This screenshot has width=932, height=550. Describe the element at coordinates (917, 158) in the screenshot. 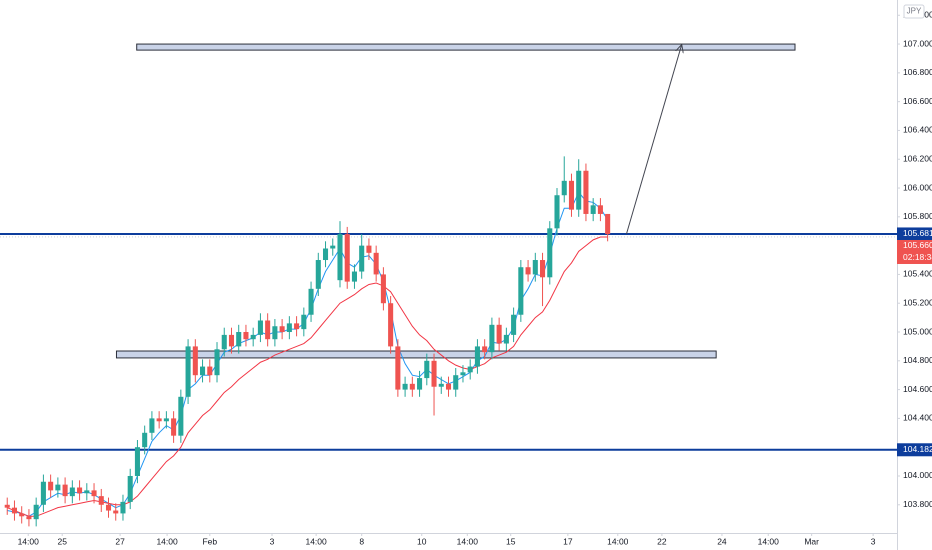

I see `y-tick-label: 106.200` at that location.